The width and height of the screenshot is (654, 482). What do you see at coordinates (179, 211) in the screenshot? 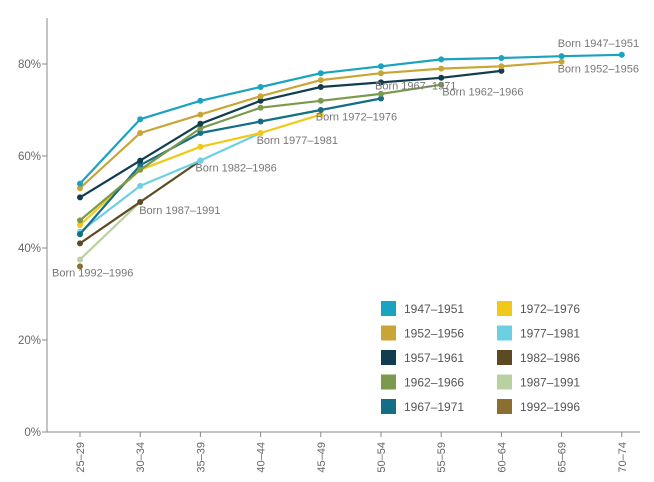
I see `series-annotation: Born 1987–1991` at bounding box center [179, 211].